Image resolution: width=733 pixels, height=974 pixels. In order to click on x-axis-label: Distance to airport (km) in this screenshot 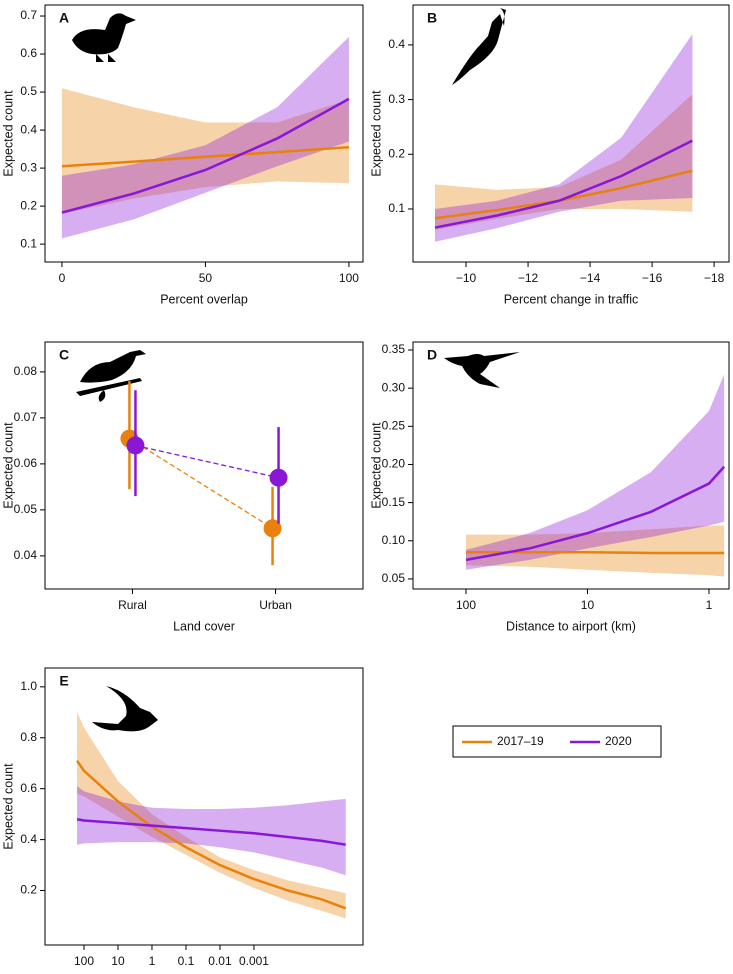, I will do `click(571, 626)`.